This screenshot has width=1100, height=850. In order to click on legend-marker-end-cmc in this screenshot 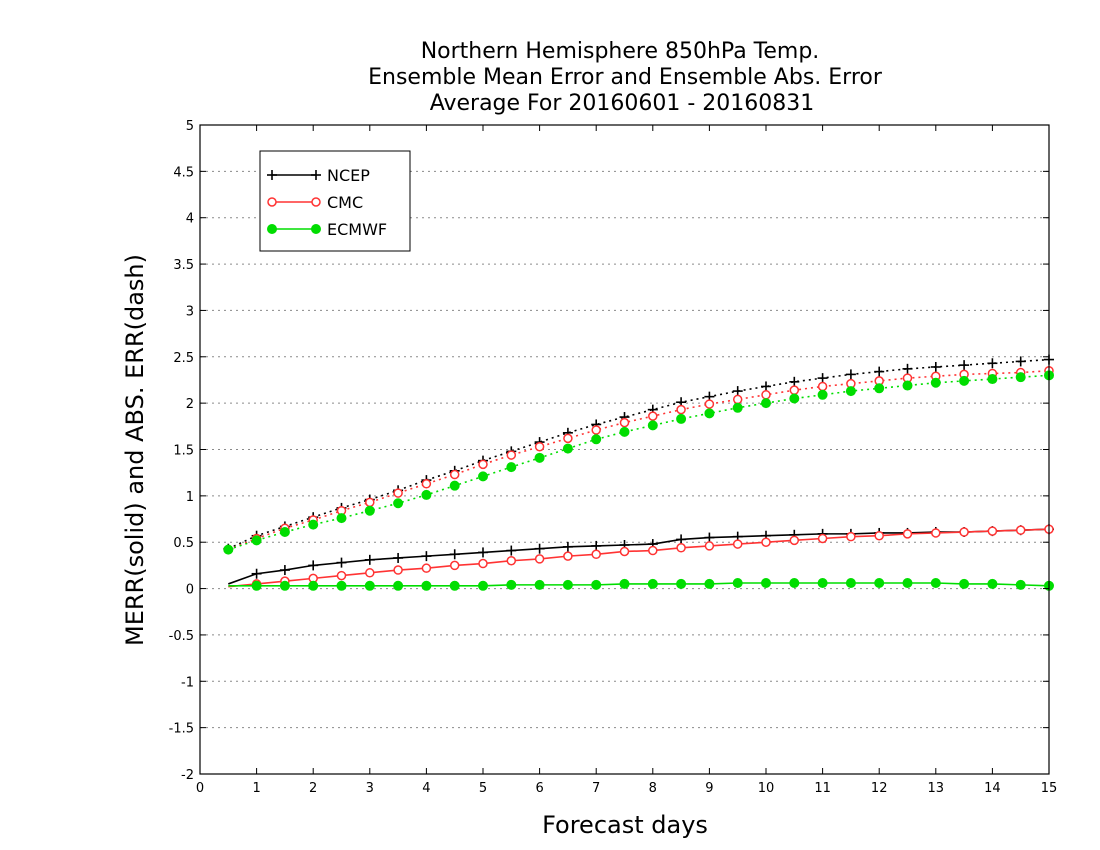, I will do `click(316, 202)`.